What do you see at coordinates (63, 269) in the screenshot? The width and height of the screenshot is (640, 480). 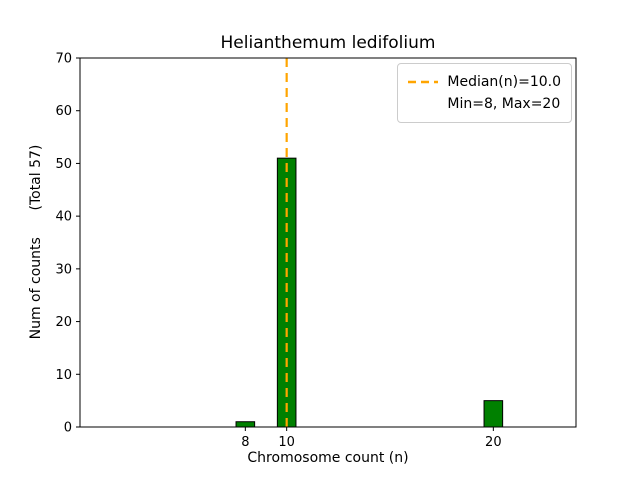 I see `y-tick-label: 30` at bounding box center [63, 269].